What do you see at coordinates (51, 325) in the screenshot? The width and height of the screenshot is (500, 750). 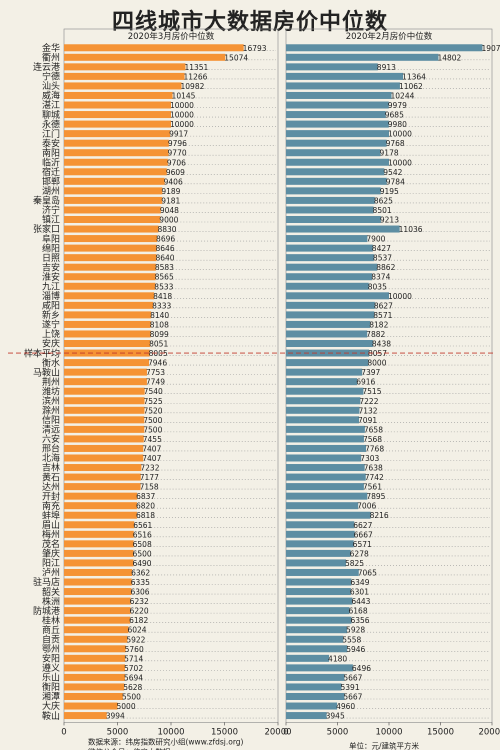 I see `category-label: 遂宁` at bounding box center [51, 325].